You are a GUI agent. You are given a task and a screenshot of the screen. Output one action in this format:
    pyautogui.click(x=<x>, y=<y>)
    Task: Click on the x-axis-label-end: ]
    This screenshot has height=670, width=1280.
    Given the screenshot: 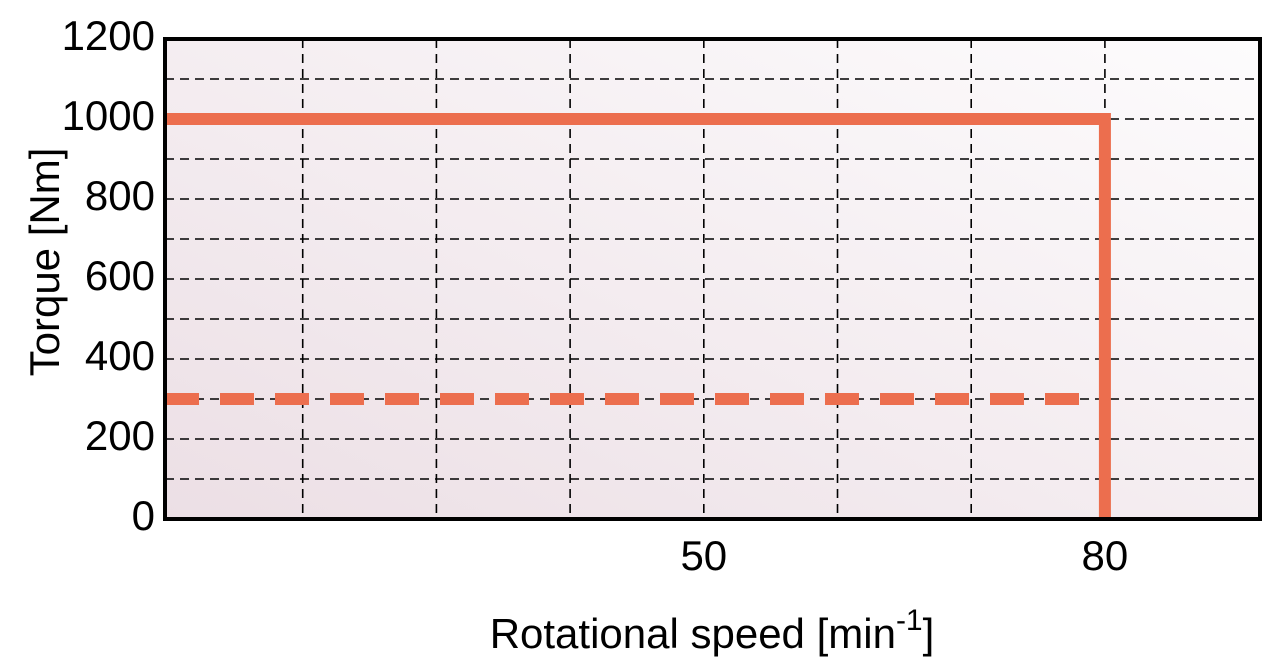 What is the action you would take?
    pyautogui.click(x=929, y=633)
    